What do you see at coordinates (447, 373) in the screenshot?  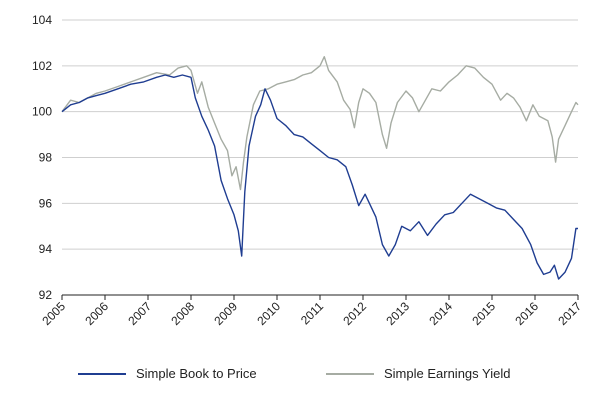 I see `legend-label-earnings-yield: Simple Earnings Yield` at bounding box center [447, 373].